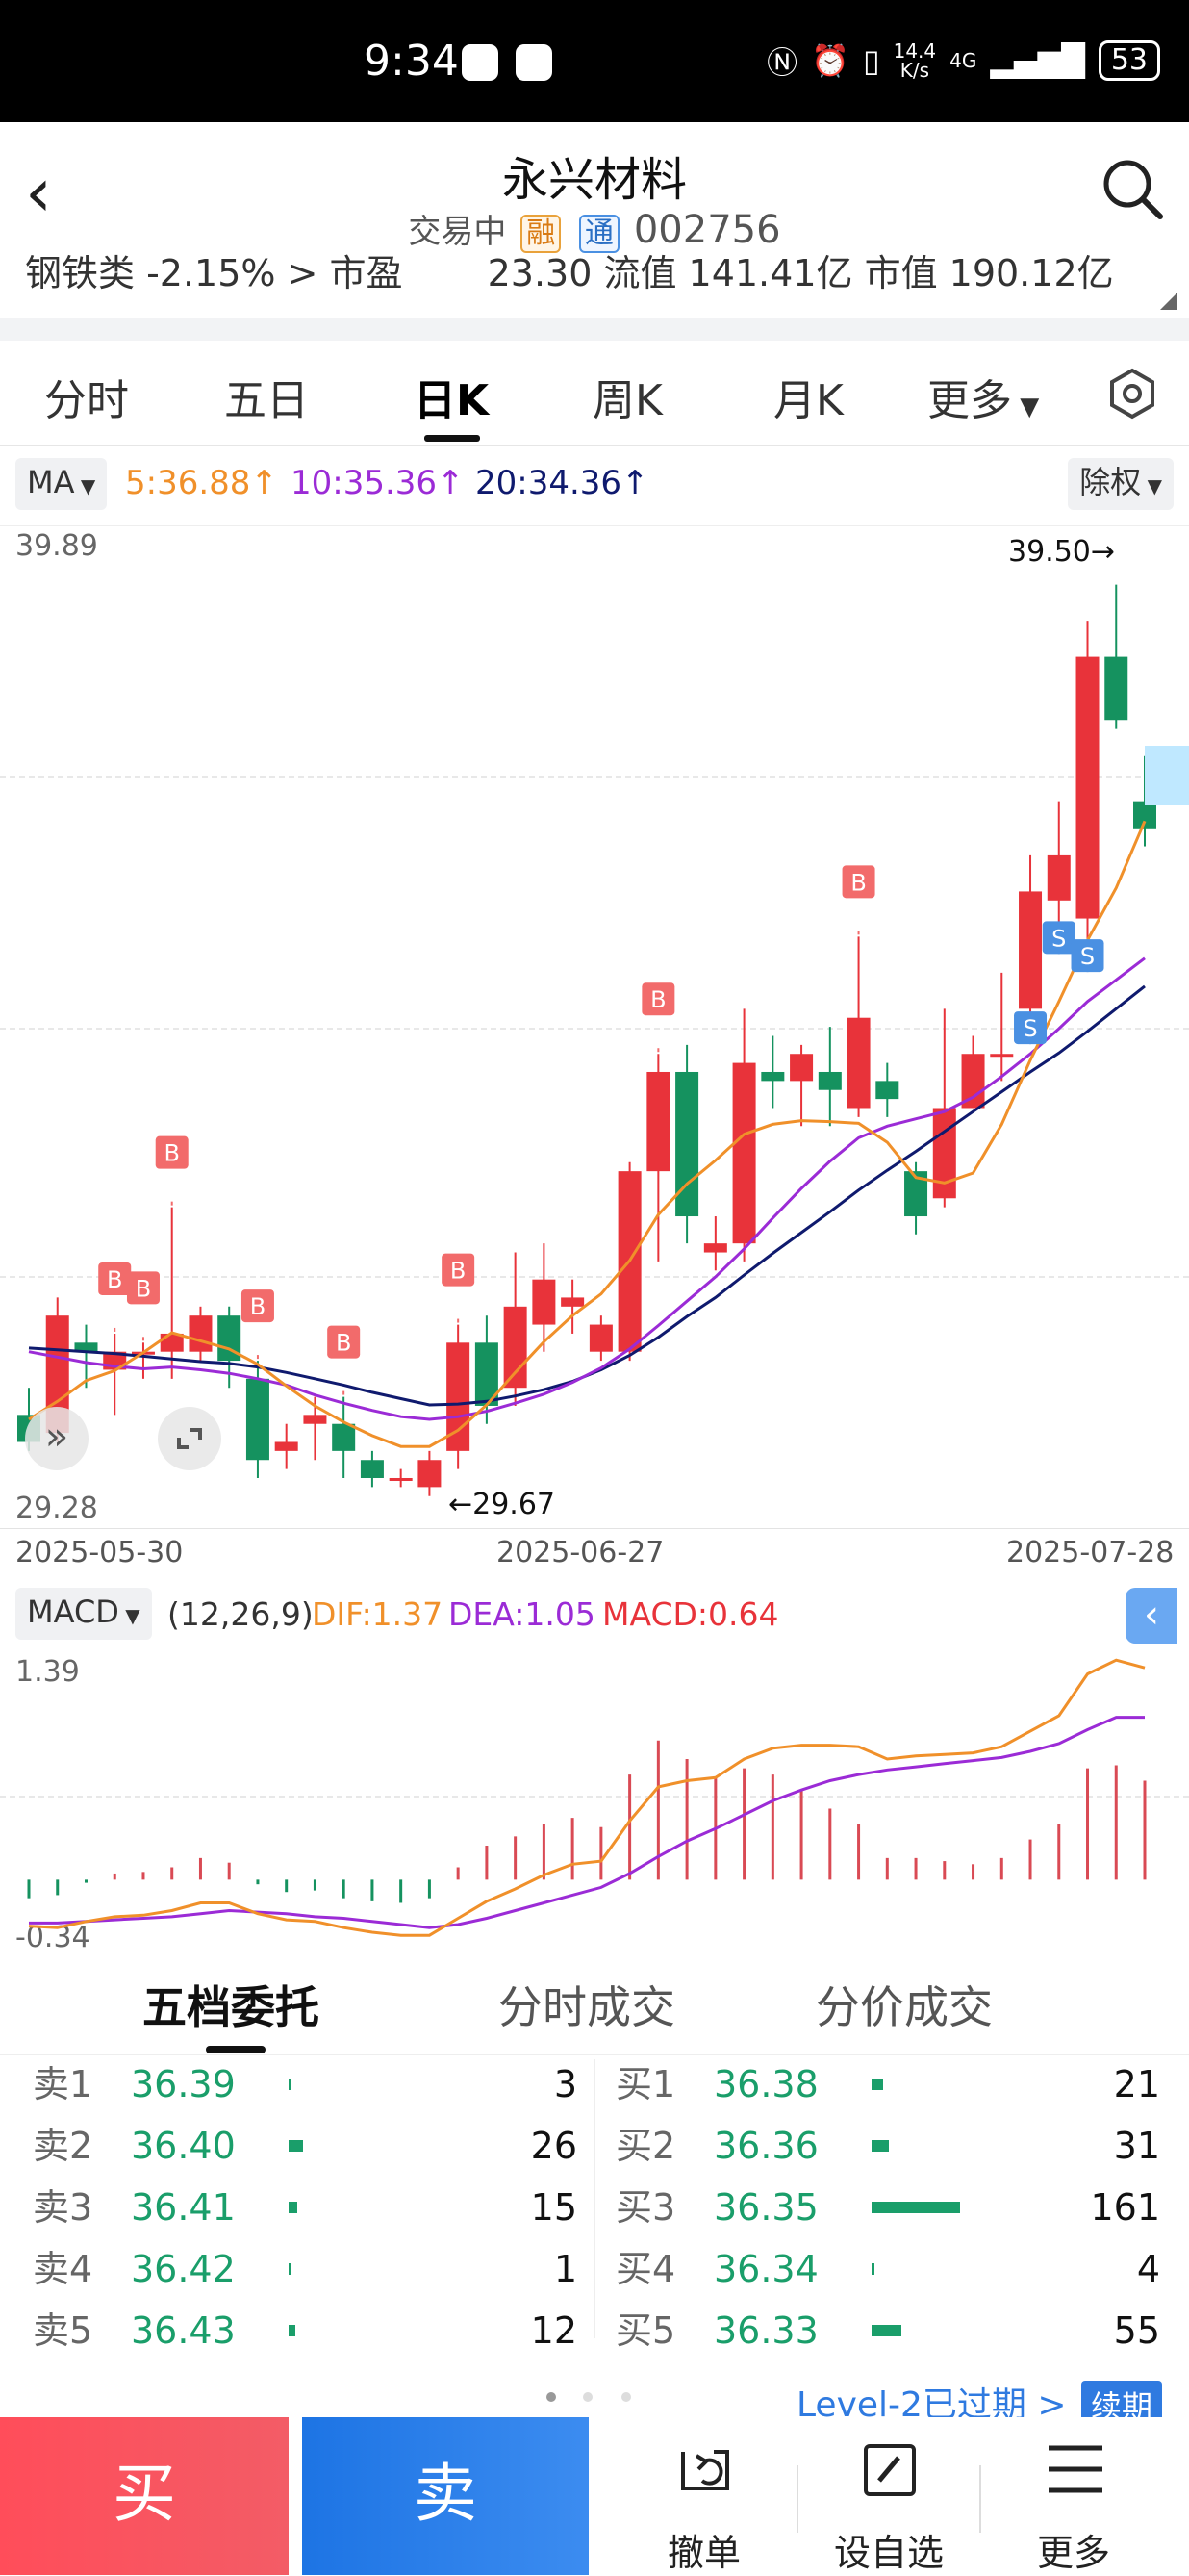  What do you see at coordinates (594, 61) in the screenshot?
I see `status-bar: 9:34 Ⓝ ⏰ ▯ 14.4 K/s 4G ▂▄▆█ 53` at bounding box center [594, 61].